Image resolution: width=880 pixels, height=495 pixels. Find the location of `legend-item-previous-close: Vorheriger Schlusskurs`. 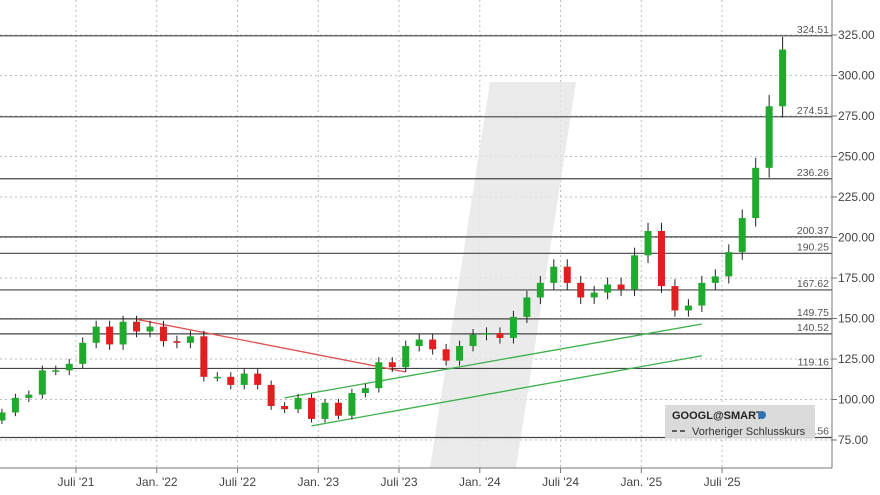

legend-item-previous-close: Vorheriger Schlusskurs is located at coordinates (749, 432).